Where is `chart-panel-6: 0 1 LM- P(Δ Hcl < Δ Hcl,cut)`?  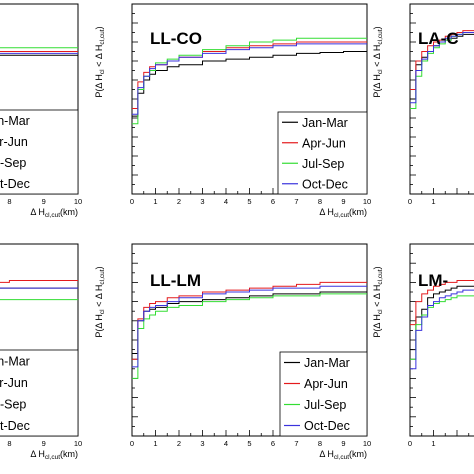 chart-panel-6: 0 1 LM- P(Δ Hcl < Δ Hcl,cut) is located at coordinates (423, 345).